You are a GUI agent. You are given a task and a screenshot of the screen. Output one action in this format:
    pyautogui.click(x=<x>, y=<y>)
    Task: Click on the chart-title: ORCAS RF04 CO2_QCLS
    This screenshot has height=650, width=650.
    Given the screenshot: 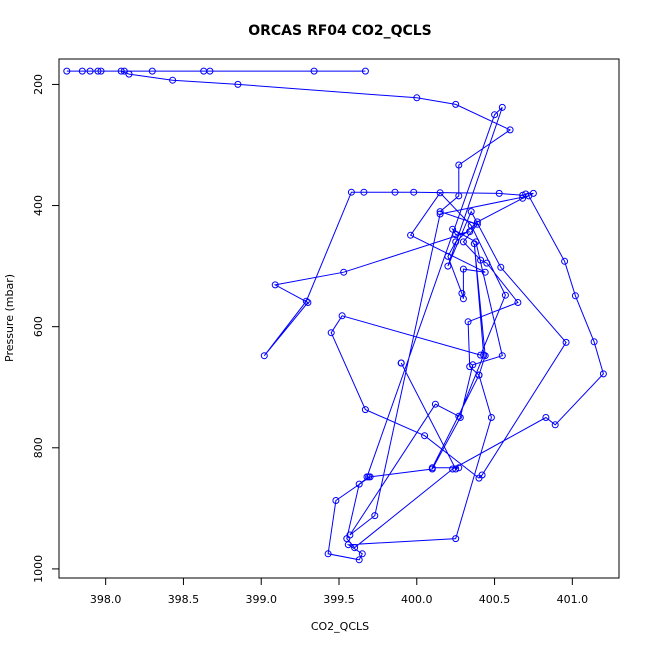 What is the action you would take?
    pyautogui.click(x=340, y=31)
    